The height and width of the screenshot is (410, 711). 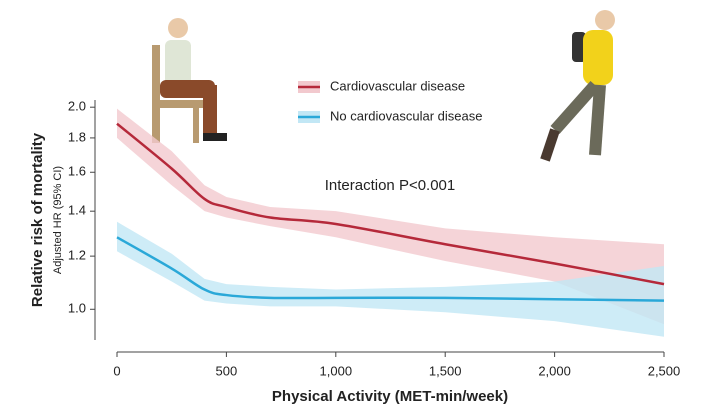 What do you see at coordinates (77, 171) in the screenshot?
I see `y-tick-label: 1.6` at bounding box center [77, 171].